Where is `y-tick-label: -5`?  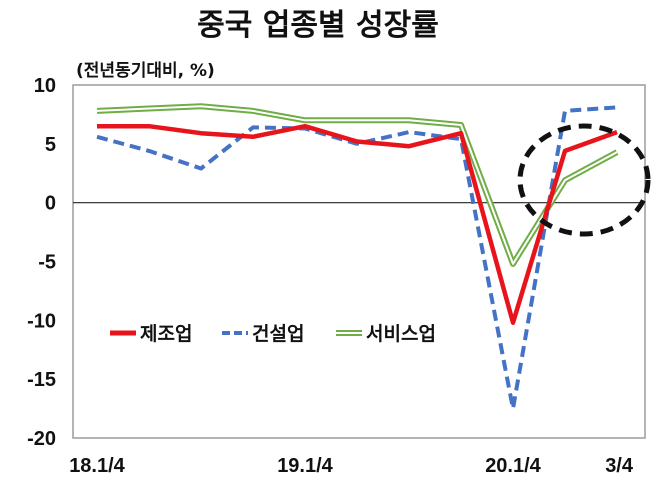
y-tick-label: -5 is located at coordinates (47, 263).